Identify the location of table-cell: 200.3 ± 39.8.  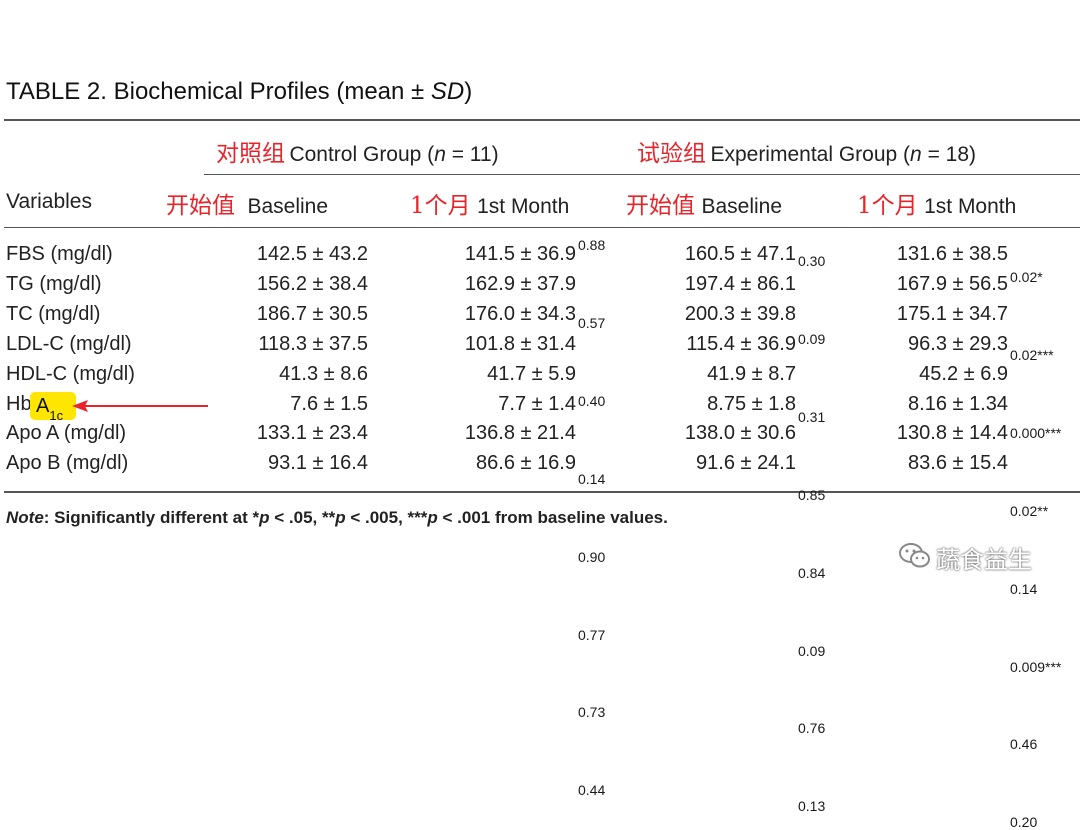
(740, 314).